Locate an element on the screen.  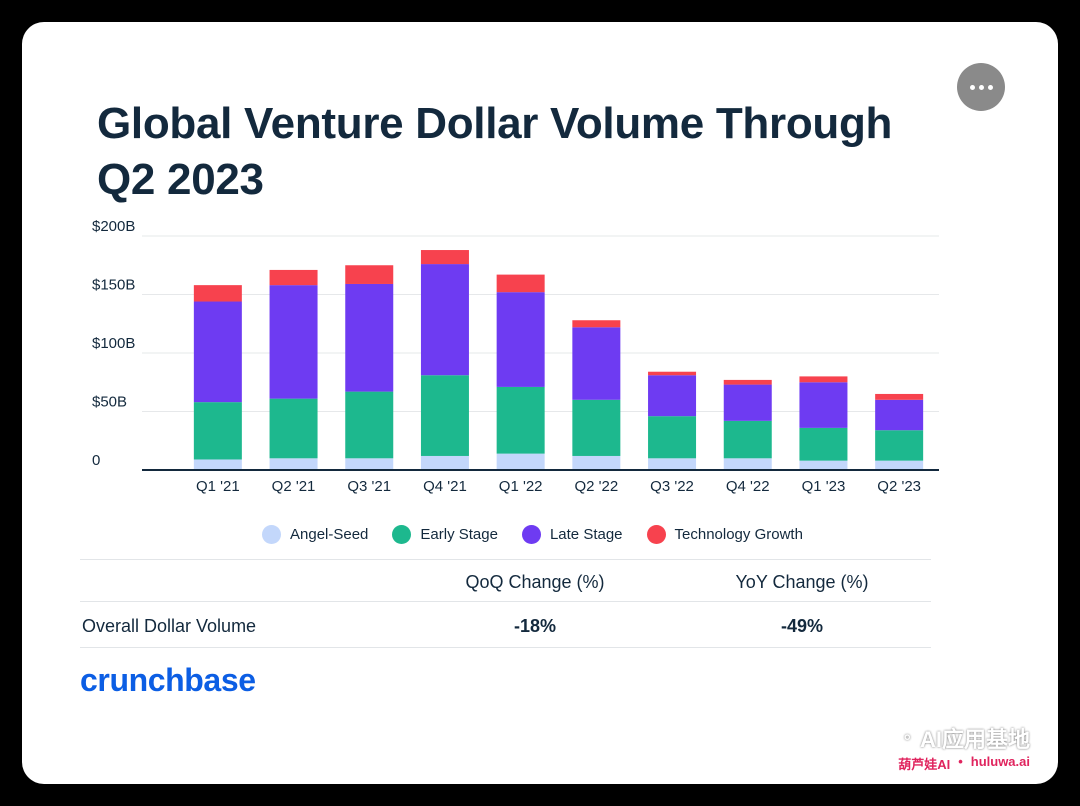
yoy-value: -49% is located at coordinates (802, 626).